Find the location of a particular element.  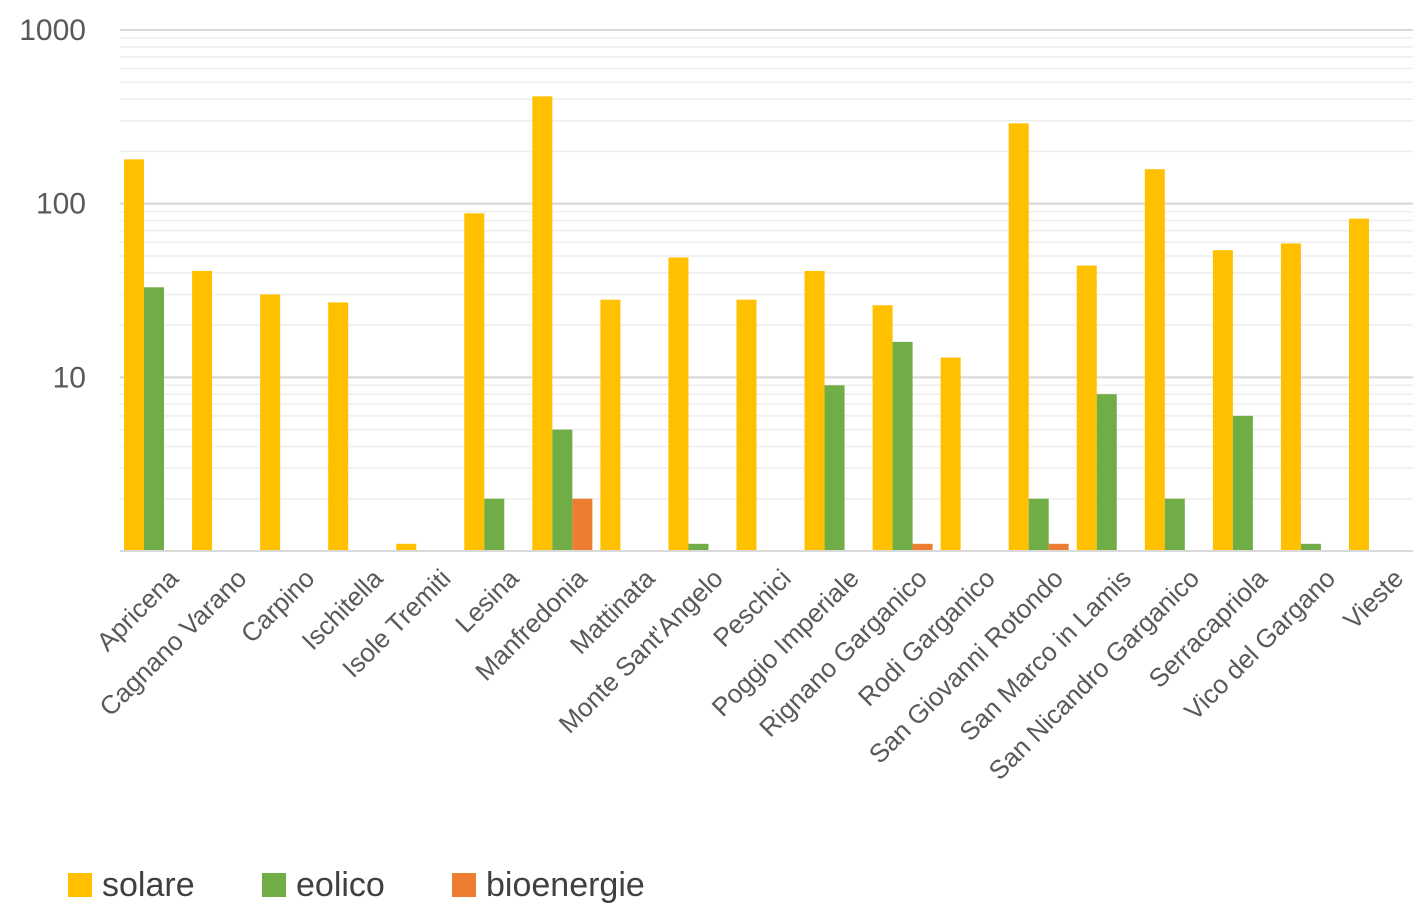

legend-item-bioenergie: bioenergie is located at coordinates (548, 885).